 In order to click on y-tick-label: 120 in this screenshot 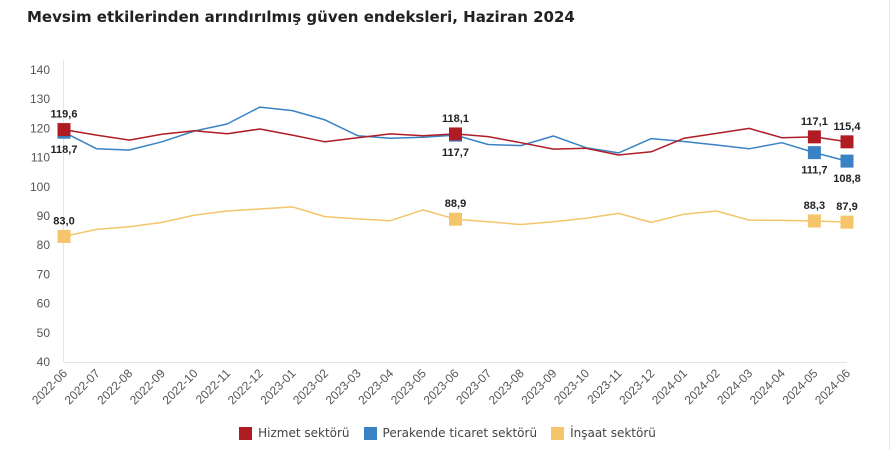, I will do `click(40, 128)`.